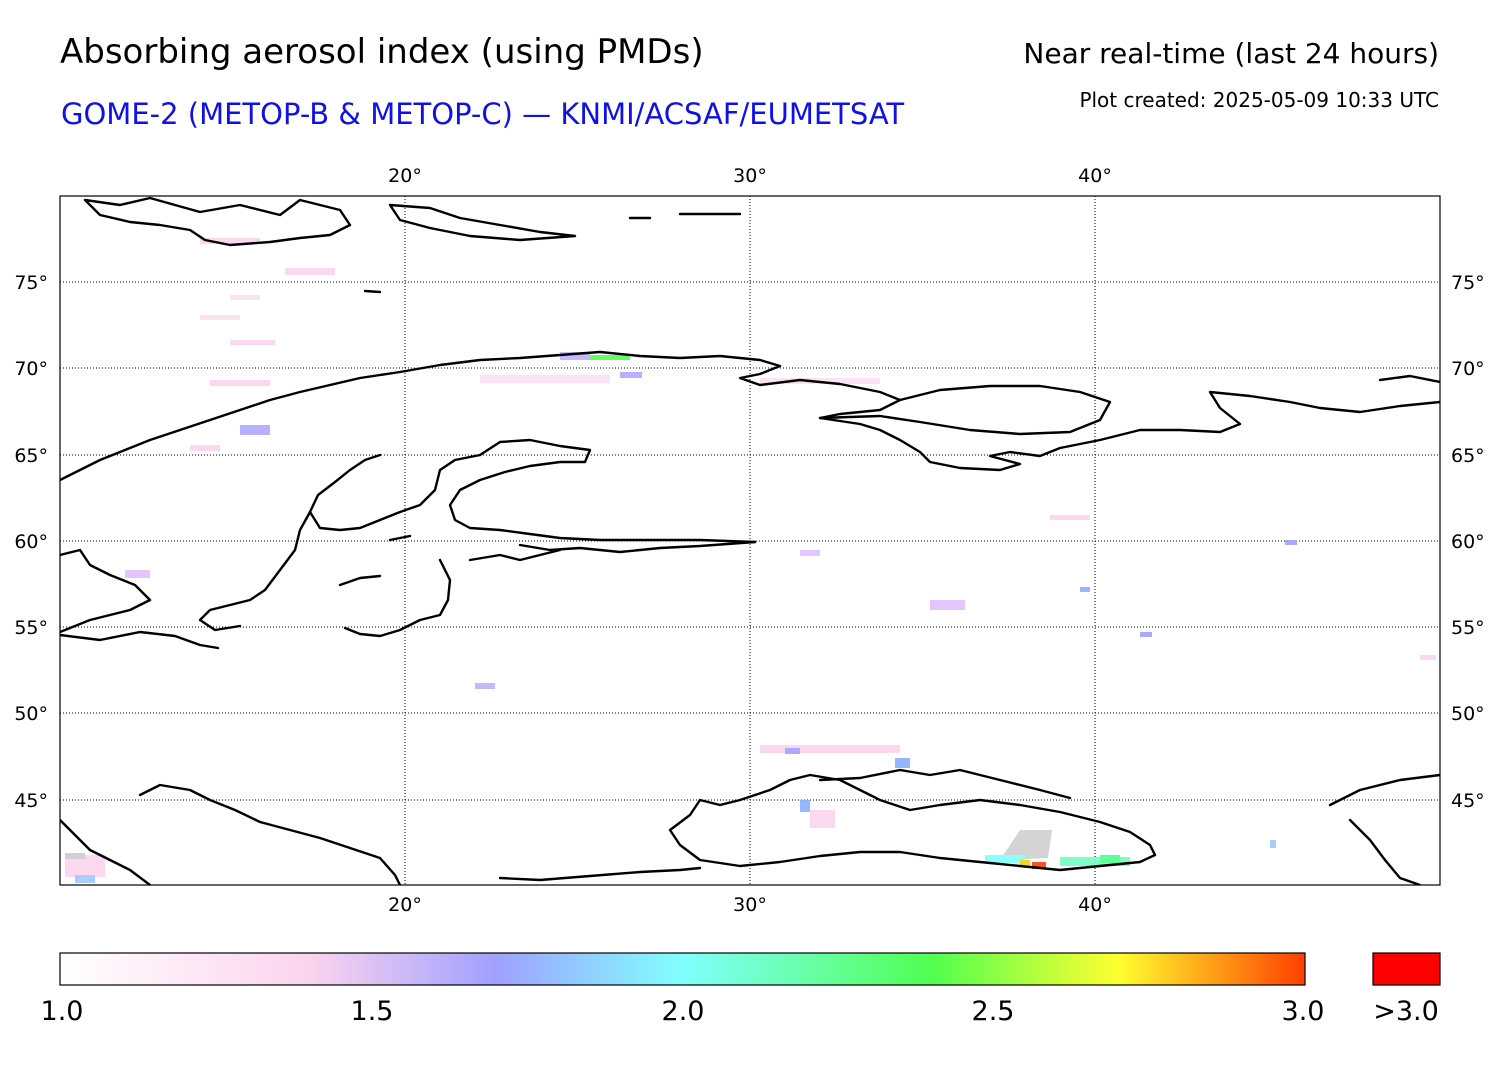 The height and width of the screenshot is (1065, 1500). What do you see at coordinates (1231, 53) in the screenshot?
I see `time-period: Near real-time (last 24 hours)` at bounding box center [1231, 53].